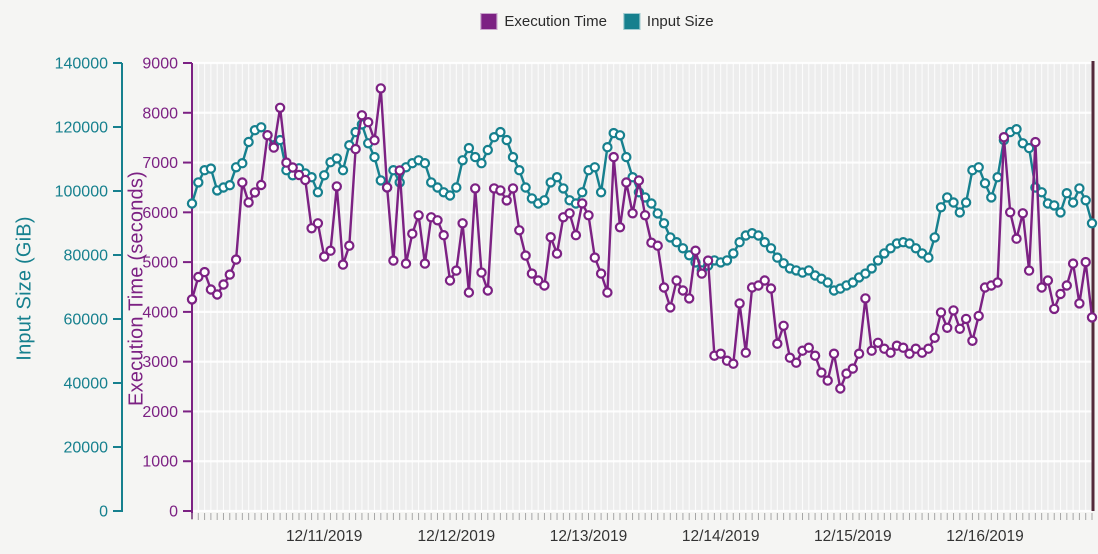  Describe the element at coordinates (457, 536) in the screenshot. I see `x-tick-label-date: 12/12/2019` at that location.